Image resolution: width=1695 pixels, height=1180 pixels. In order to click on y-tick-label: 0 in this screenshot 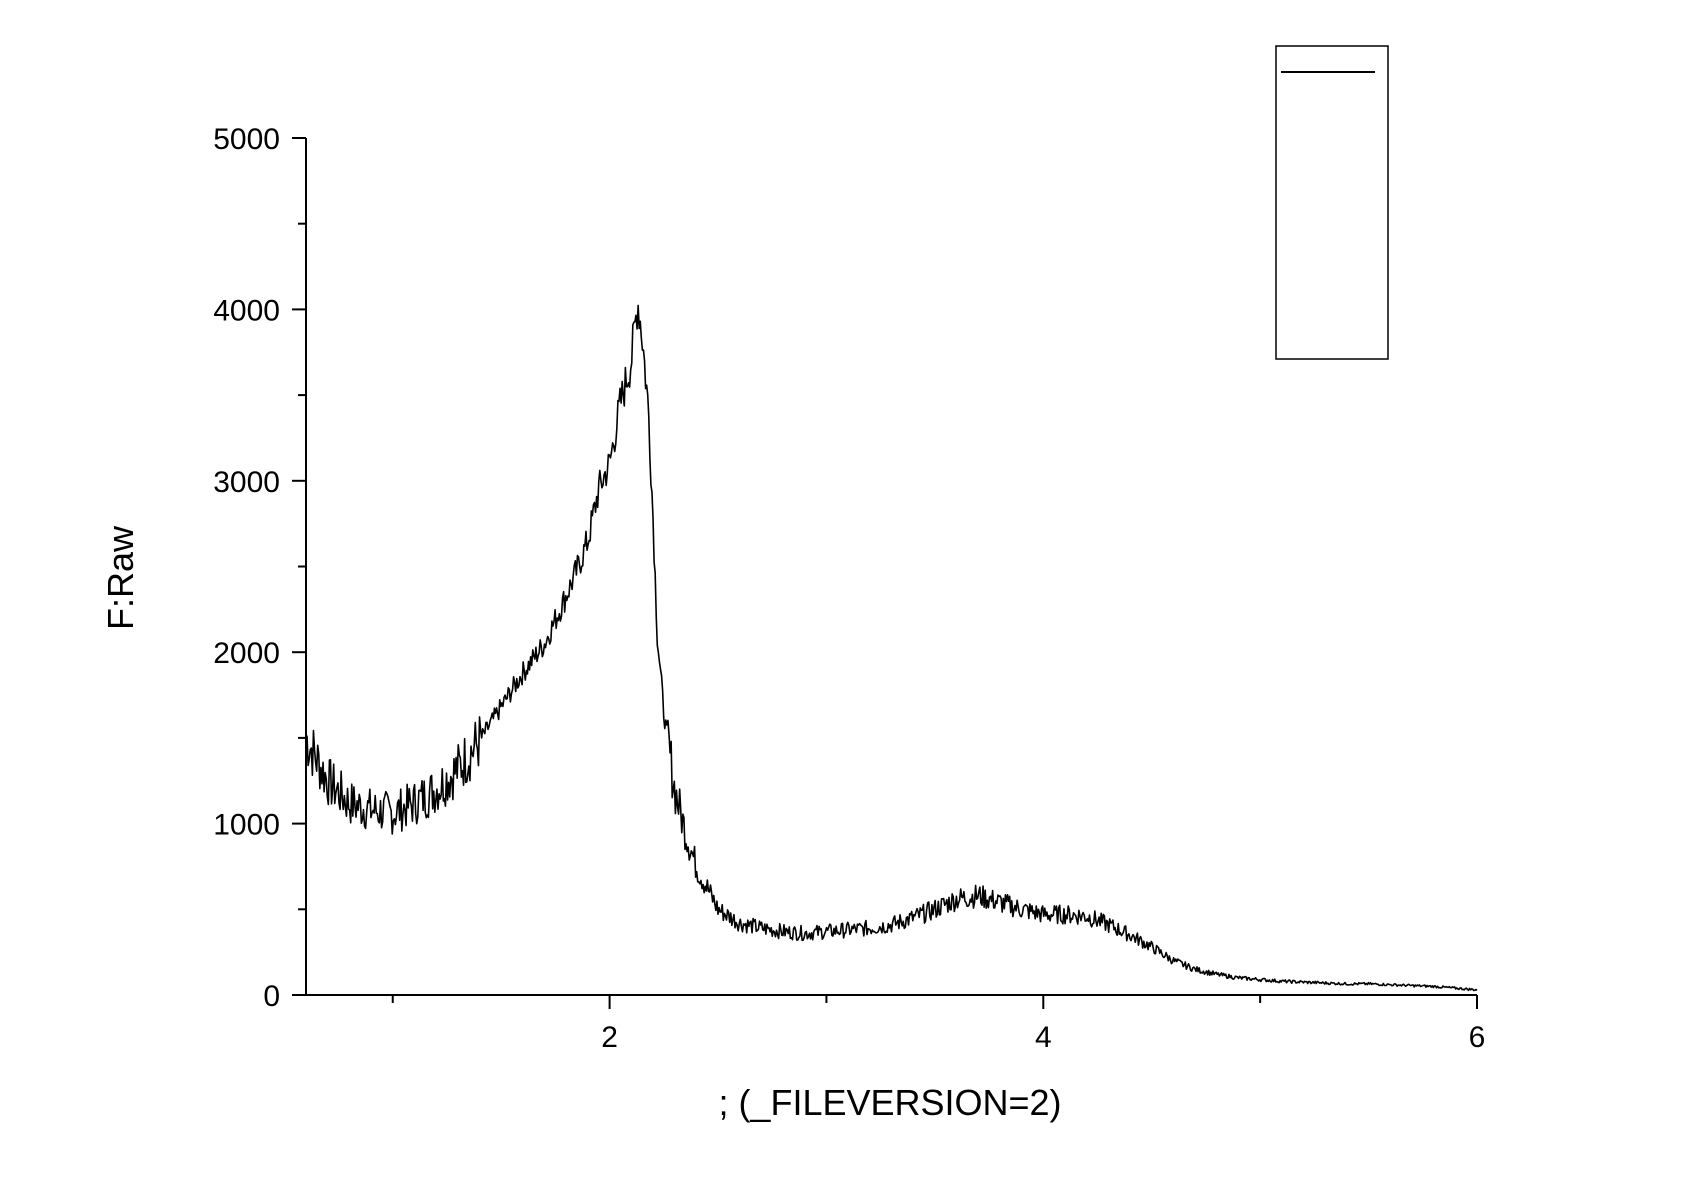, I will do `click(271, 996)`.